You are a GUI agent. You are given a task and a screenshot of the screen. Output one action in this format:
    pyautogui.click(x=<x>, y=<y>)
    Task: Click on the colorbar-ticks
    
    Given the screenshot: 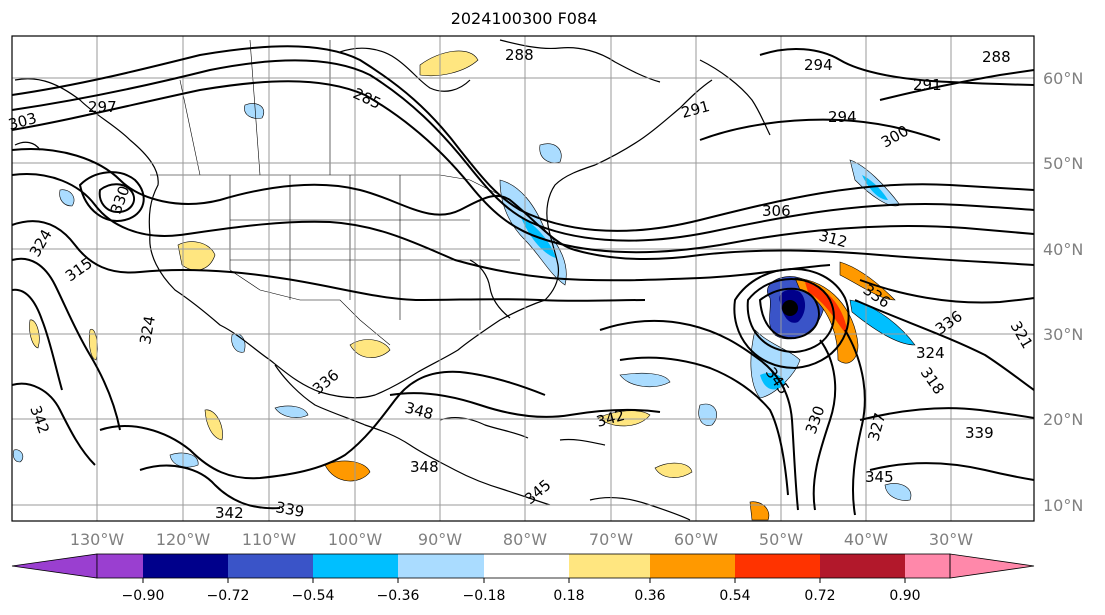 What is the action you would take?
    pyautogui.click(x=524, y=580)
    